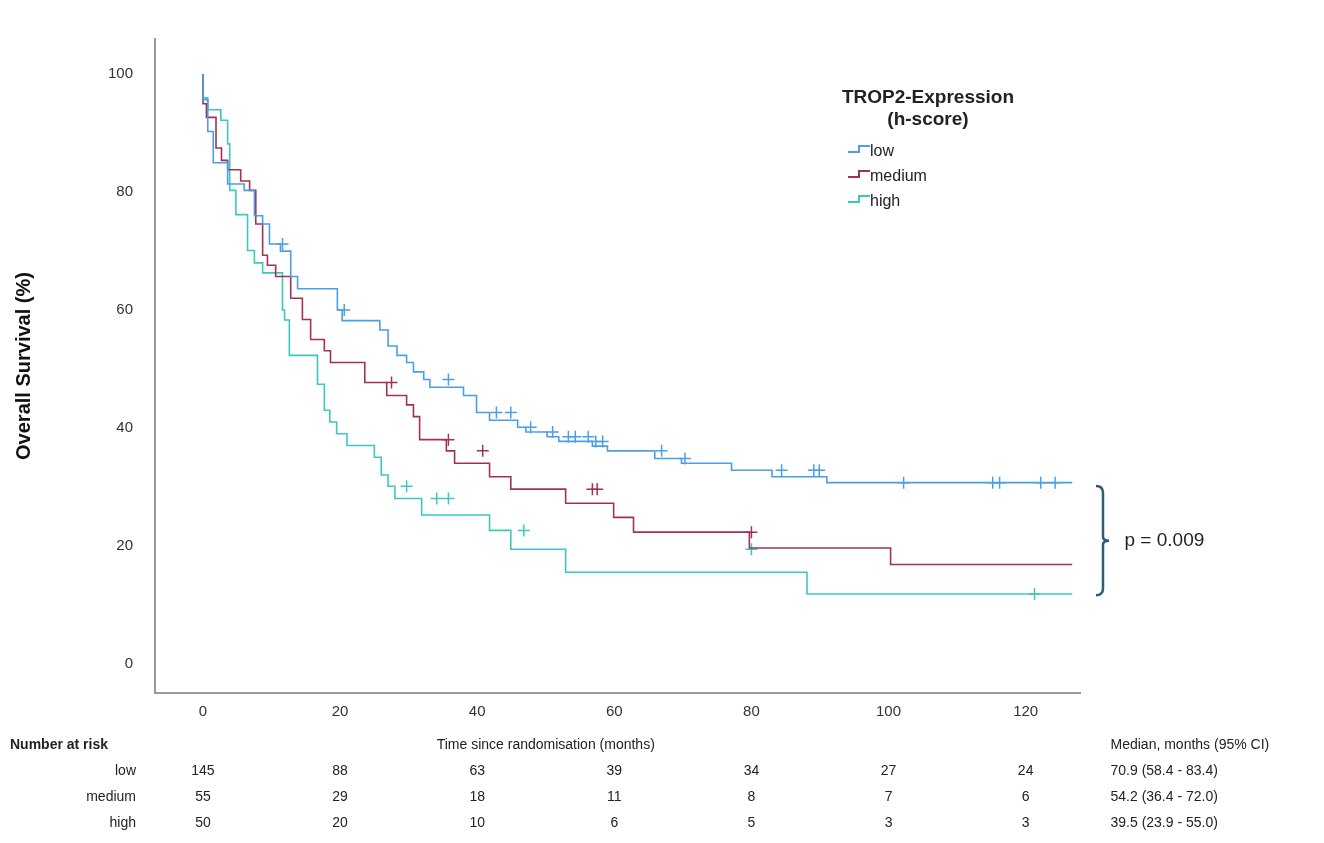 This screenshot has width=1324, height=843. What do you see at coordinates (898, 175) in the screenshot?
I see `legend-label: medium` at bounding box center [898, 175].